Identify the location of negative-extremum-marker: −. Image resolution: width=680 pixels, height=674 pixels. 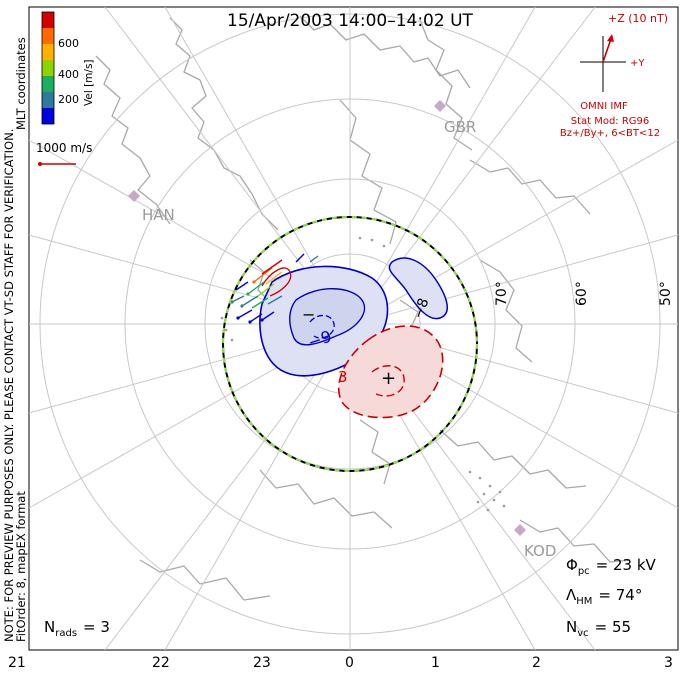
(308, 314).